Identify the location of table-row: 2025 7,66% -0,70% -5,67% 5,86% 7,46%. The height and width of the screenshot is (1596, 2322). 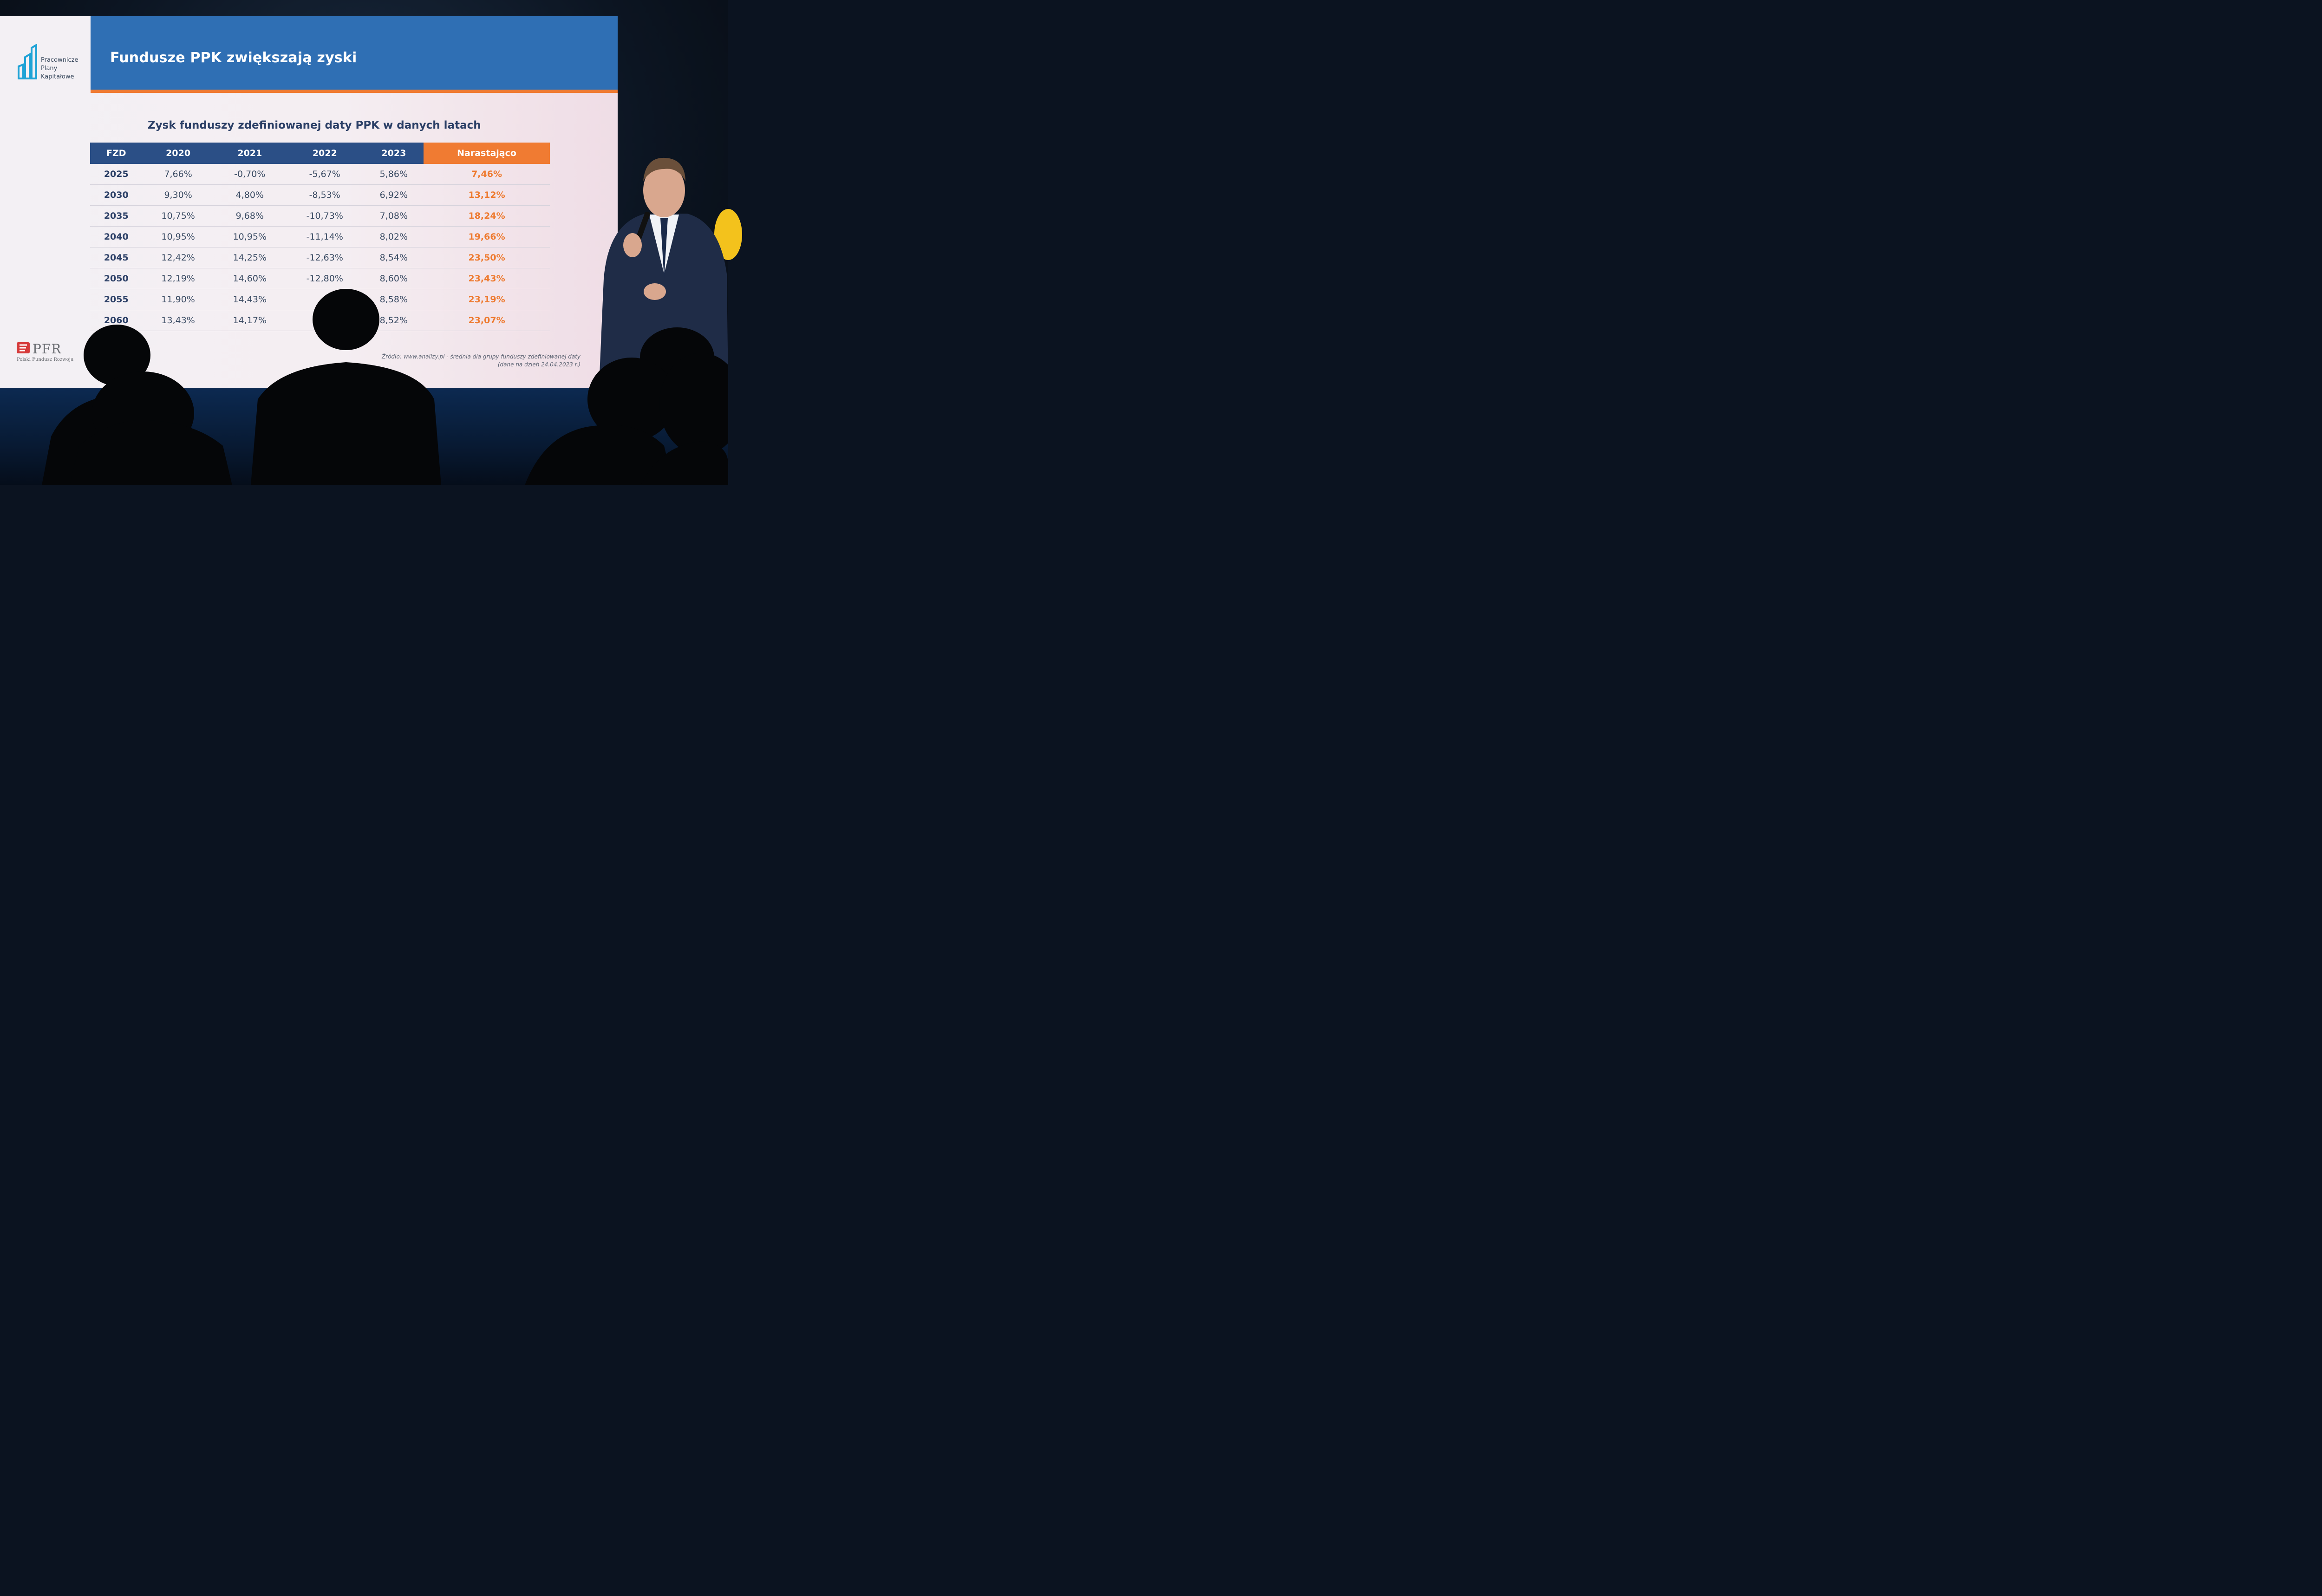
(320, 174).